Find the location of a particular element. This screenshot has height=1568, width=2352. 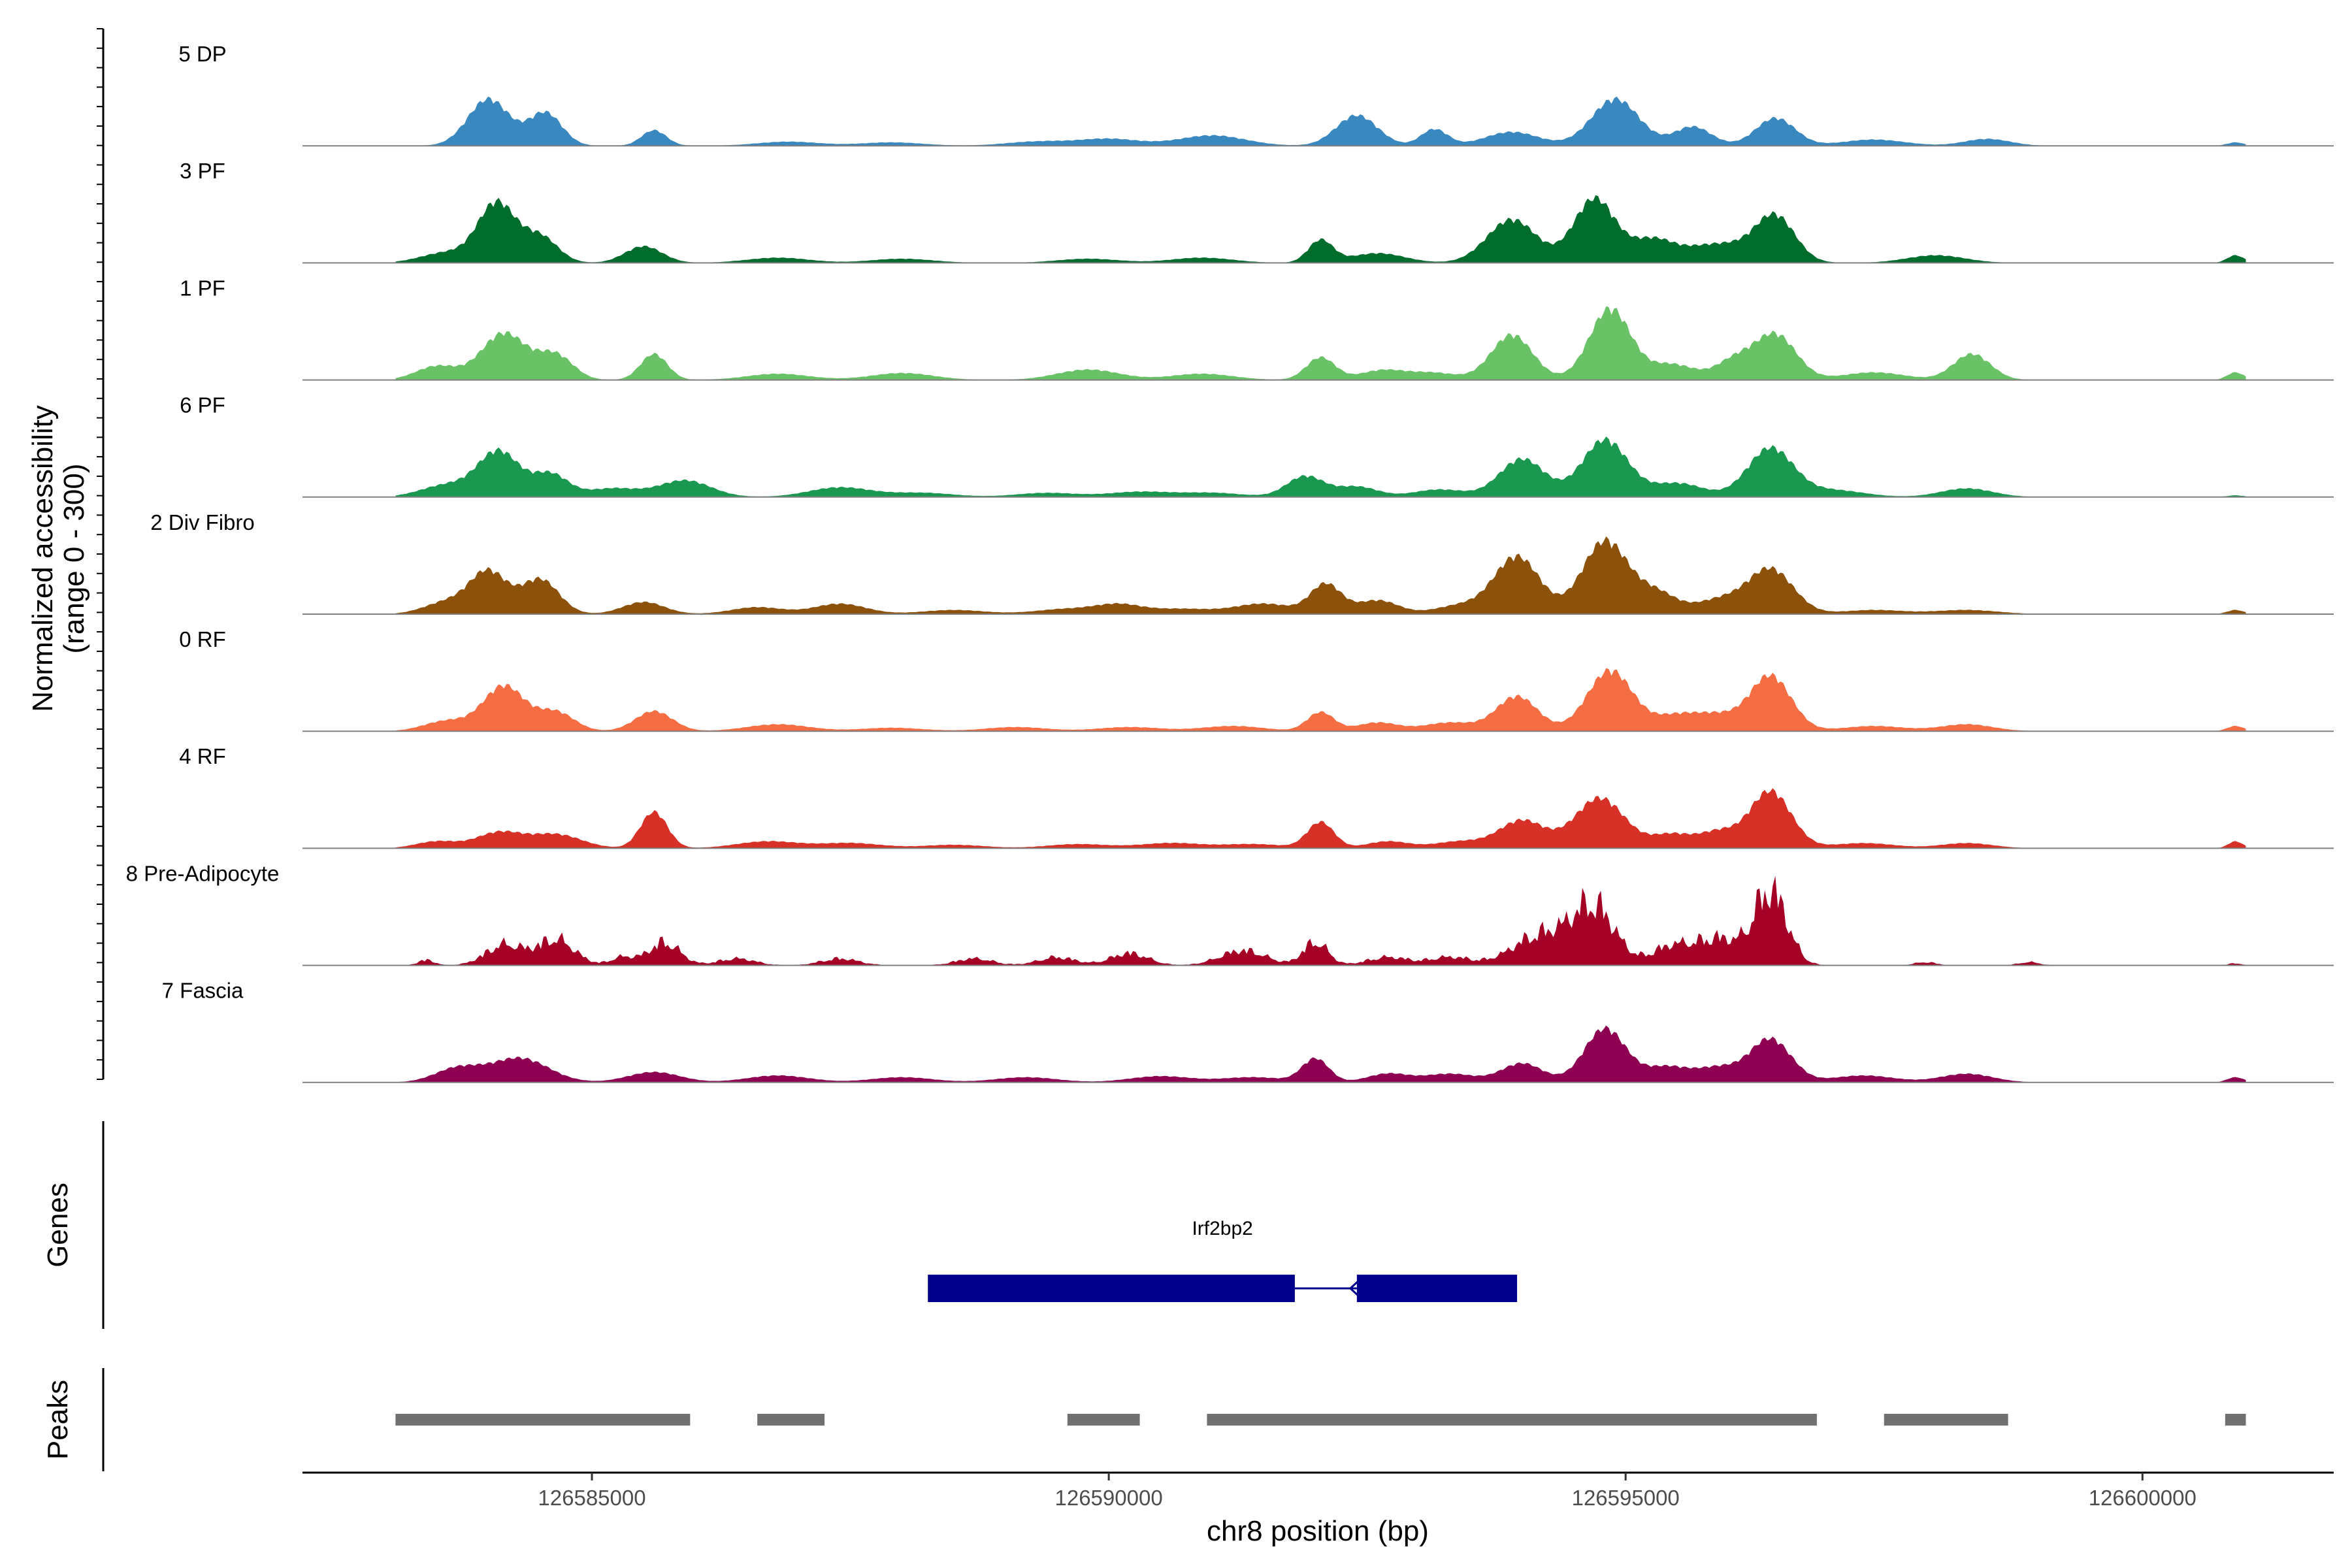

track-label: 1 PF is located at coordinates (202, 288).